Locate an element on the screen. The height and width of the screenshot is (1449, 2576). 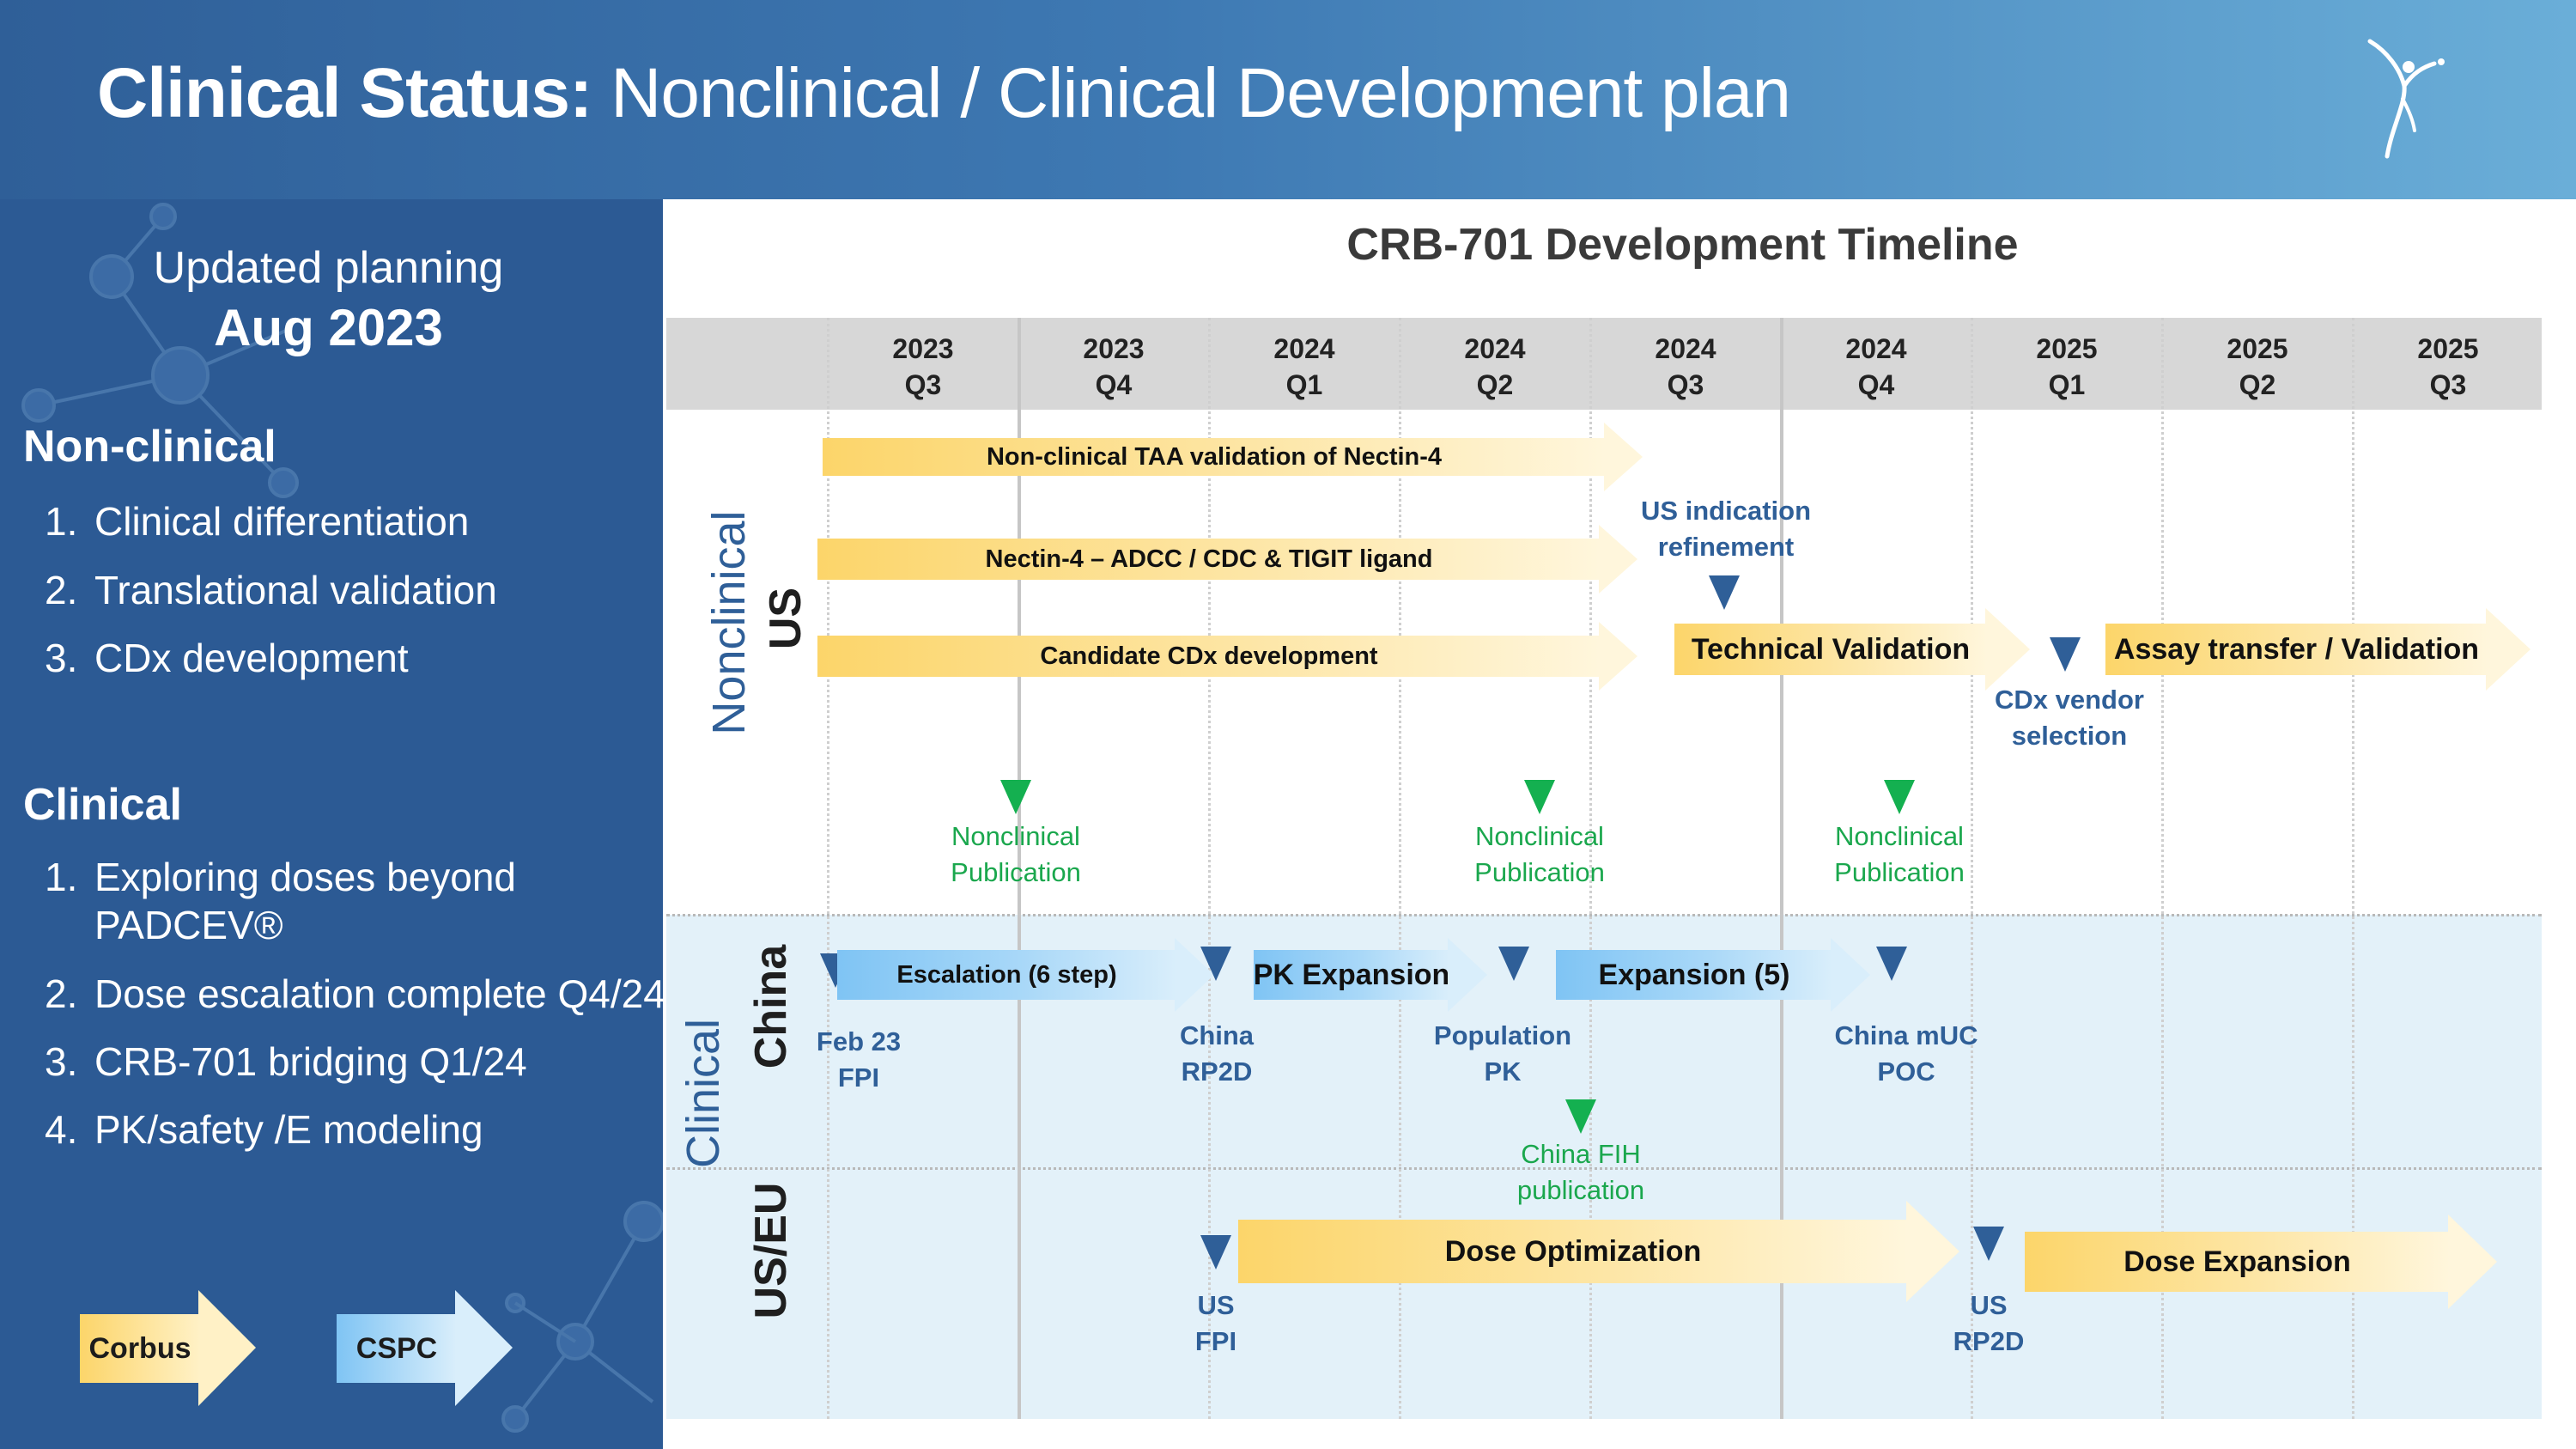
quarter-label: 2023 Q4 is located at coordinates (1114, 366).